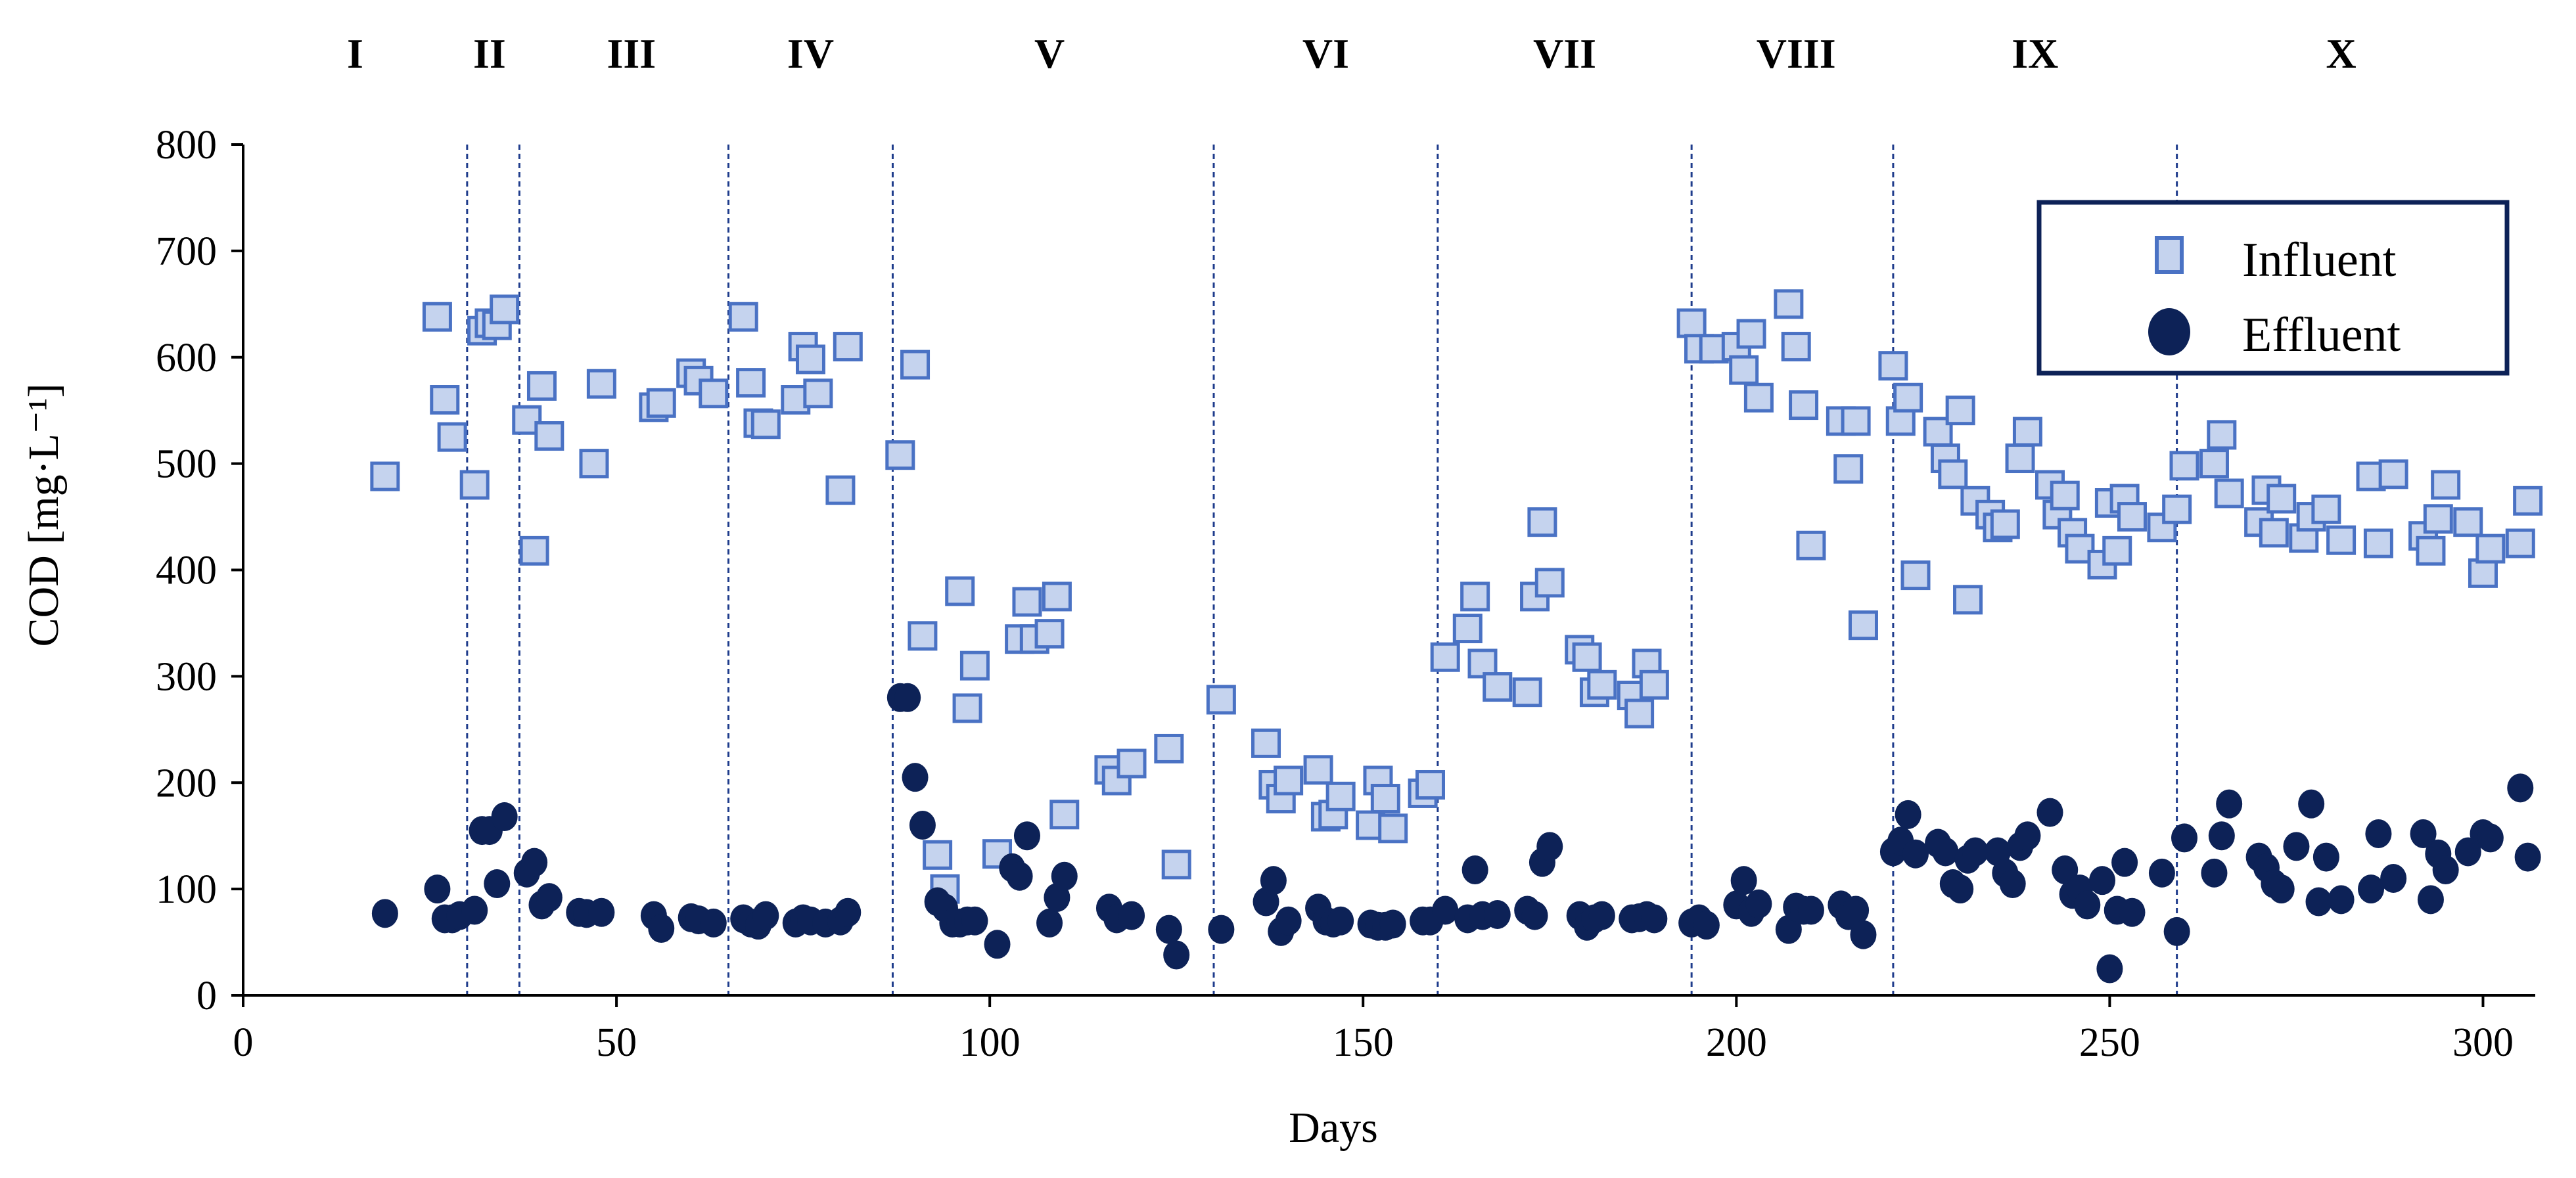 This screenshot has width=2576, height=1178. What do you see at coordinates (2169, 331) in the screenshot?
I see `legend-effluent-marker` at bounding box center [2169, 331].